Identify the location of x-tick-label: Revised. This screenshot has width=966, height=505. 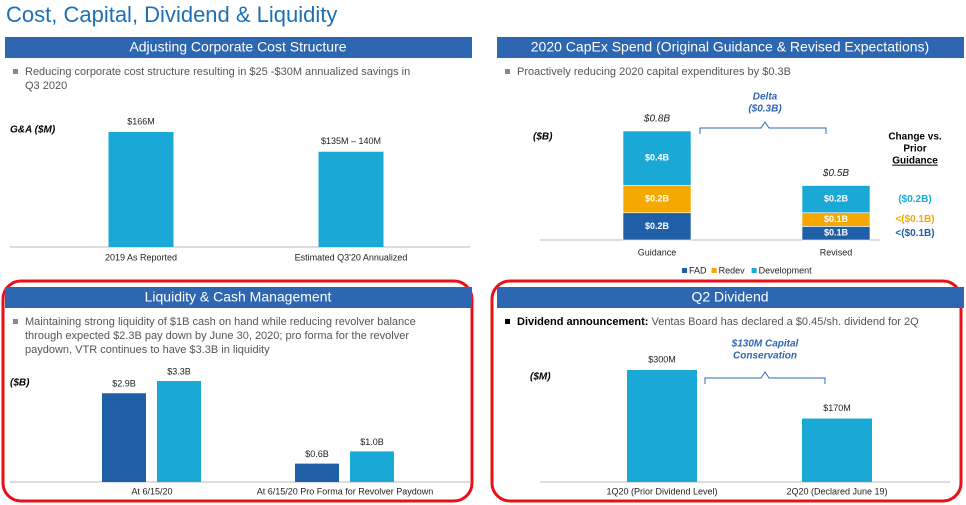
(836, 252).